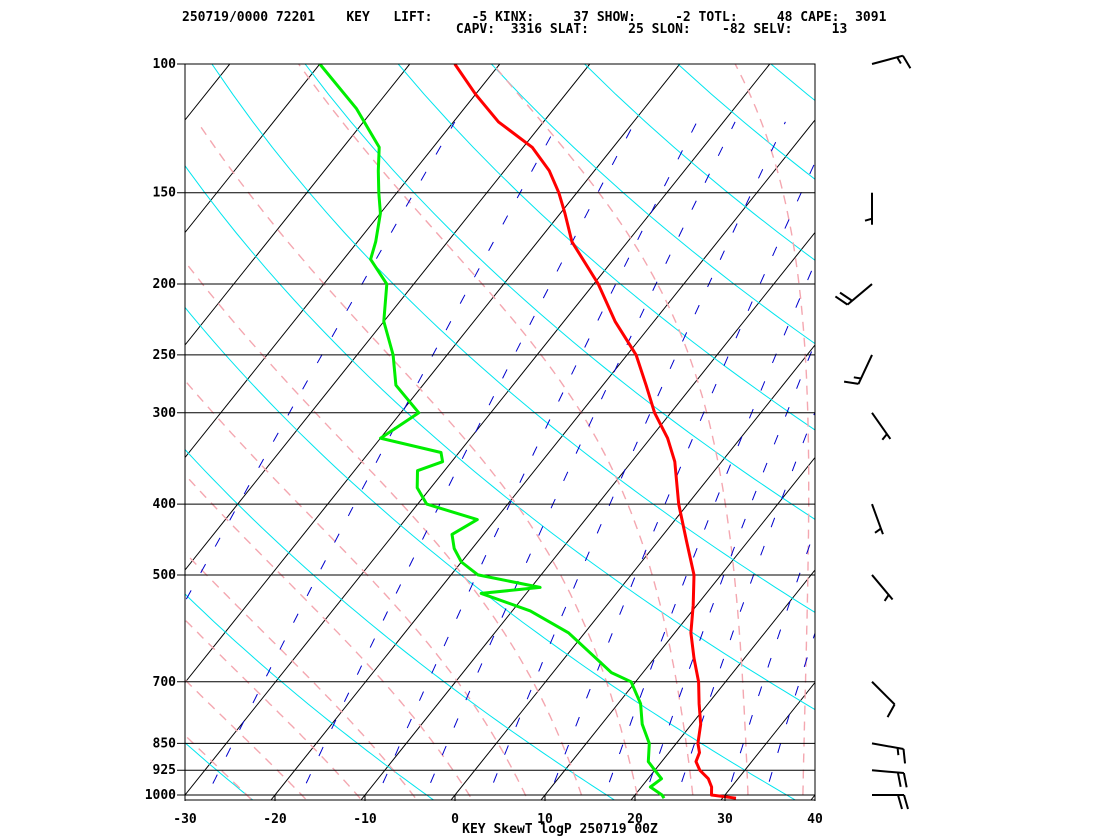  Describe the element at coordinates (275, 819) in the screenshot. I see `temp-tick-label: -20` at that location.